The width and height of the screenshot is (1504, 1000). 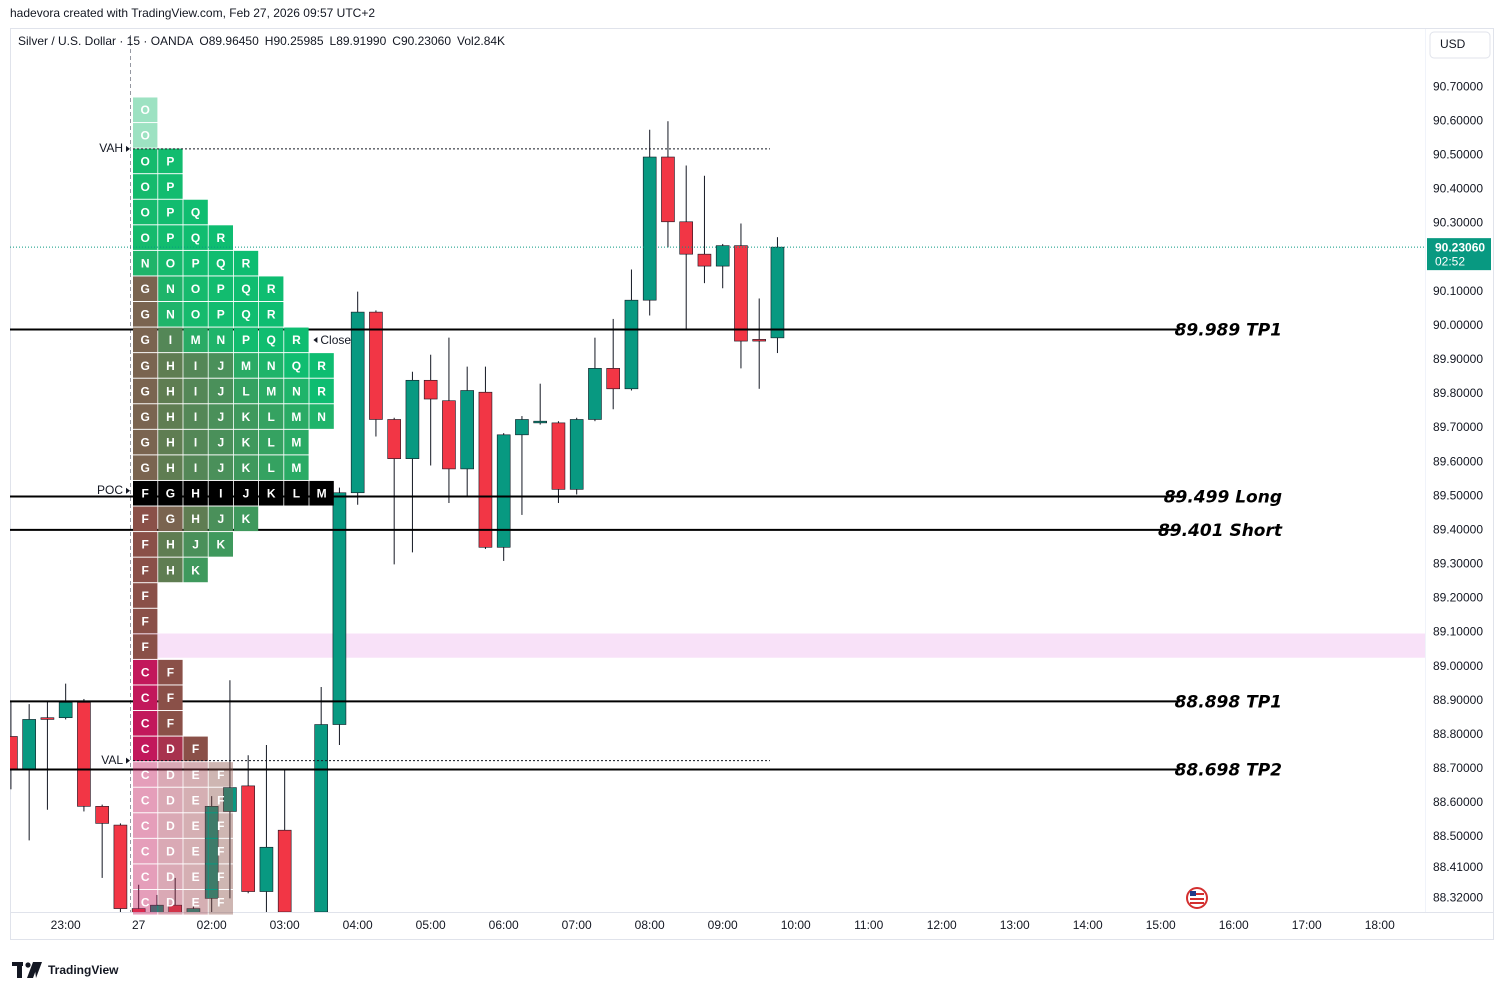 I want to click on x-tick-label: 23:00, so click(x=66, y=925).